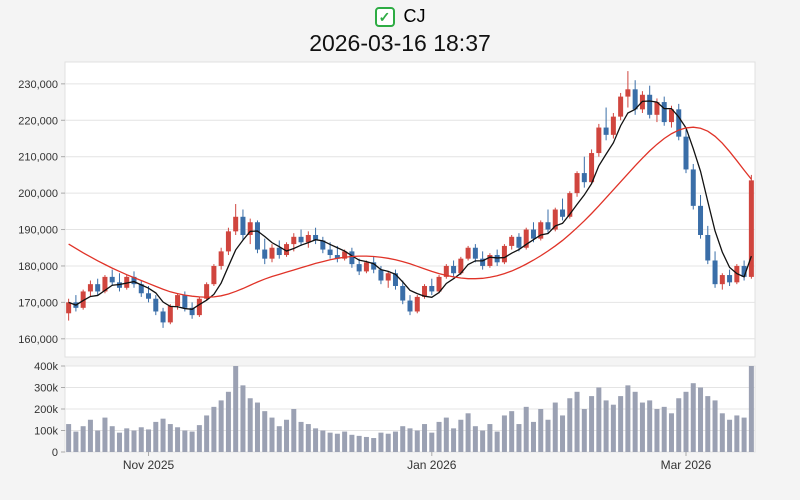 The height and width of the screenshot is (500, 800). What do you see at coordinates (38, 121) in the screenshot?
I see `price-tick-label: 220,000` at bounding box center [38, 121].